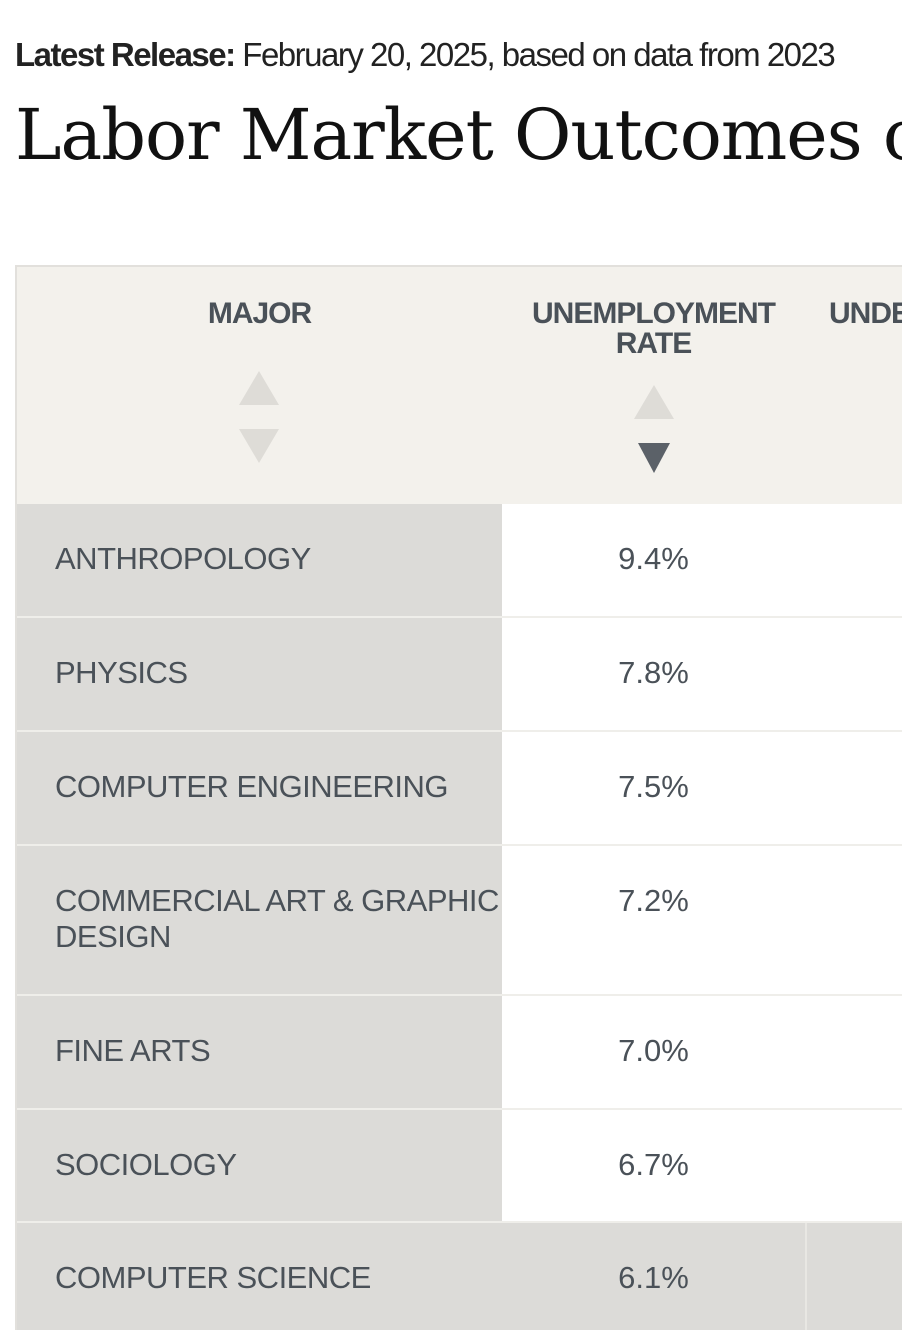 The image size is (902, 1330). What do you see at coordinates (653, 786) in the screenshot?
I see `rate-cell: 7.5%` at bounding box center [653, 786].